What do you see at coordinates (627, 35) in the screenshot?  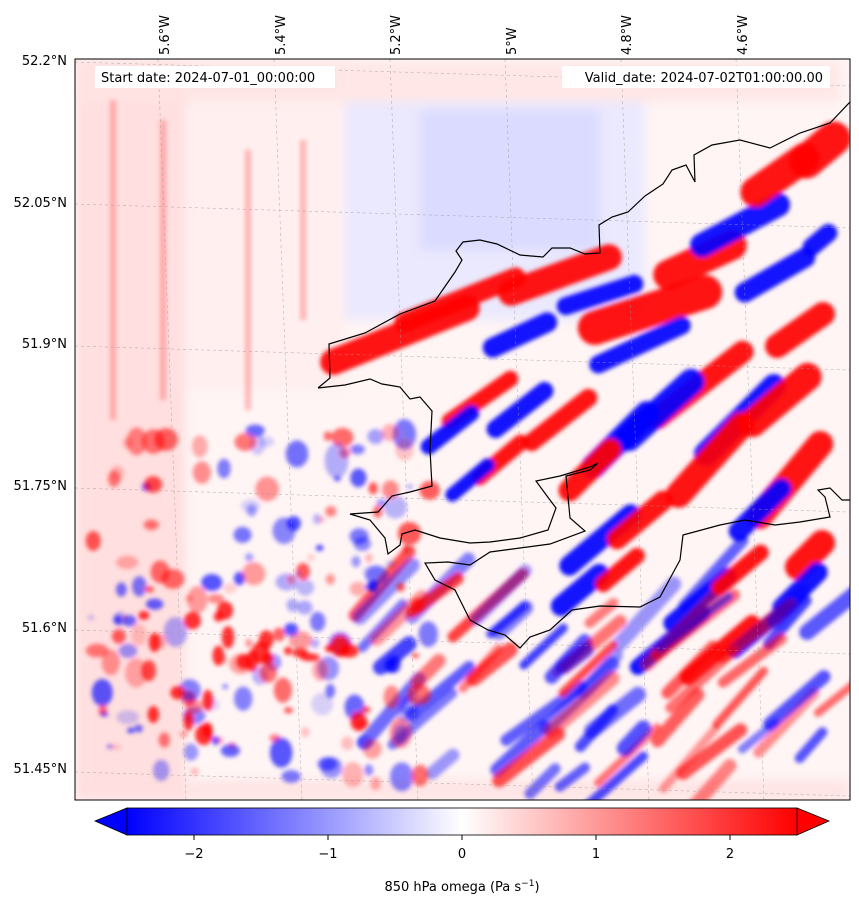 I see `lon-label-4.8w: 4.8°W` at bounding box center [627, 35].